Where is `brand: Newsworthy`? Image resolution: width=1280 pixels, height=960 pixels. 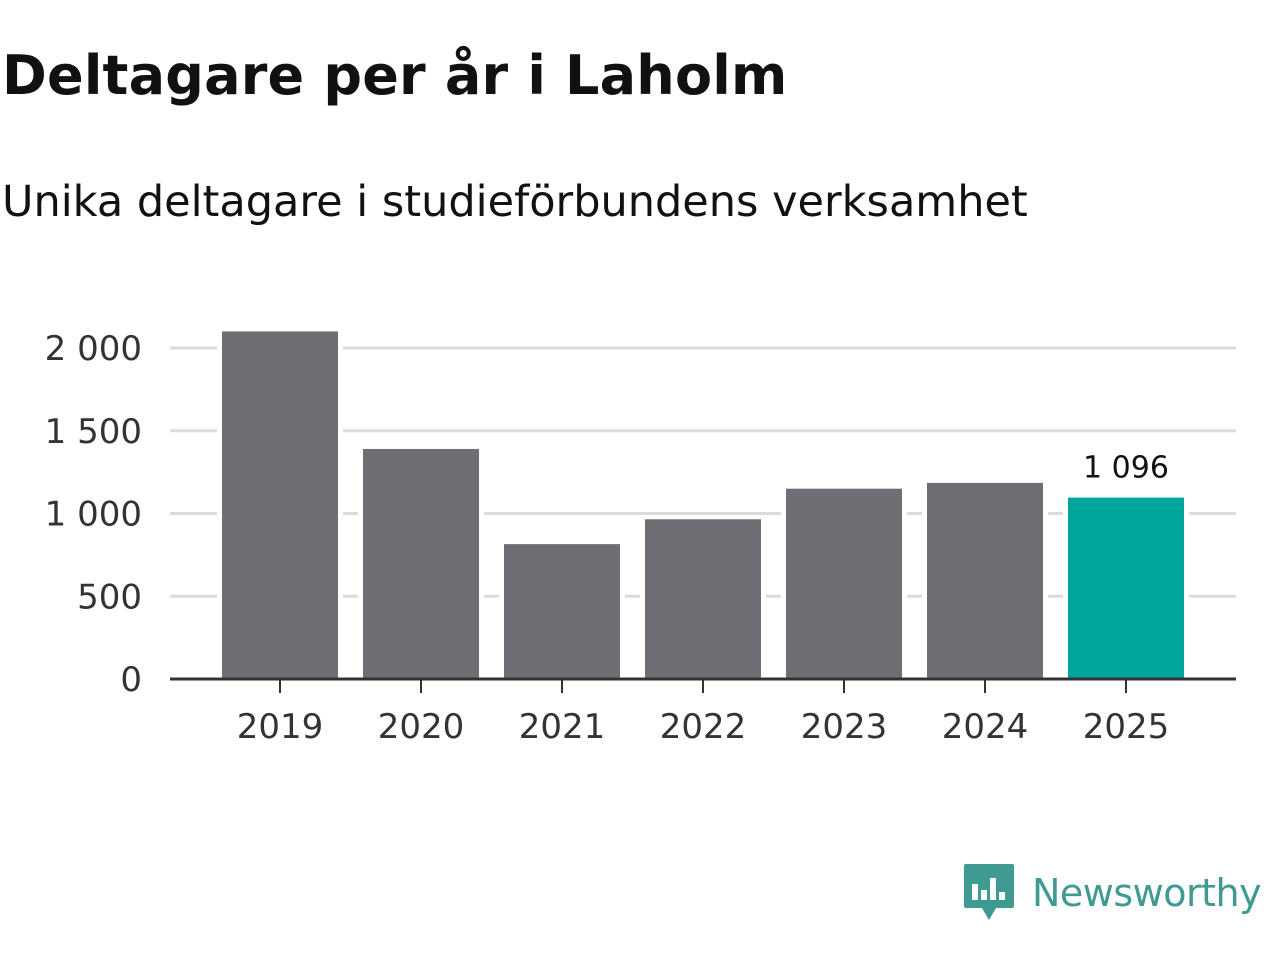
brand: Newsworthy is located at coordinates (1112, 893).